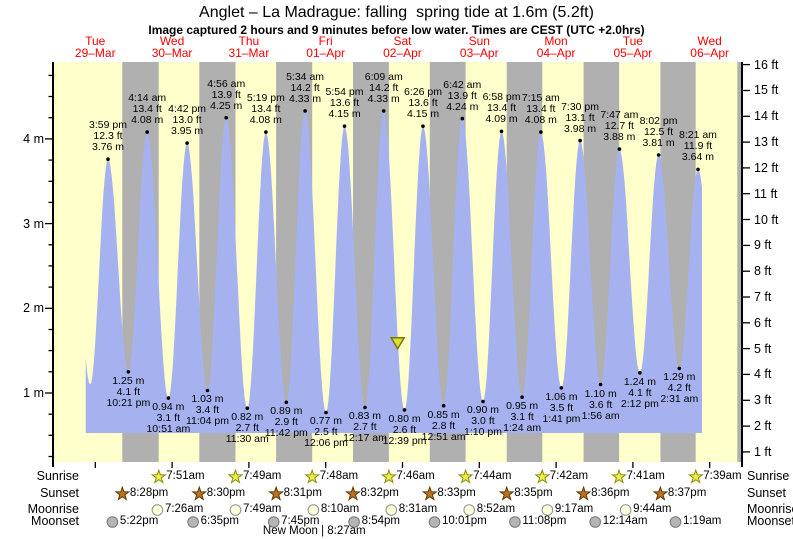  I want to click on sunset-time: 8:37pm, so click(687, 493).